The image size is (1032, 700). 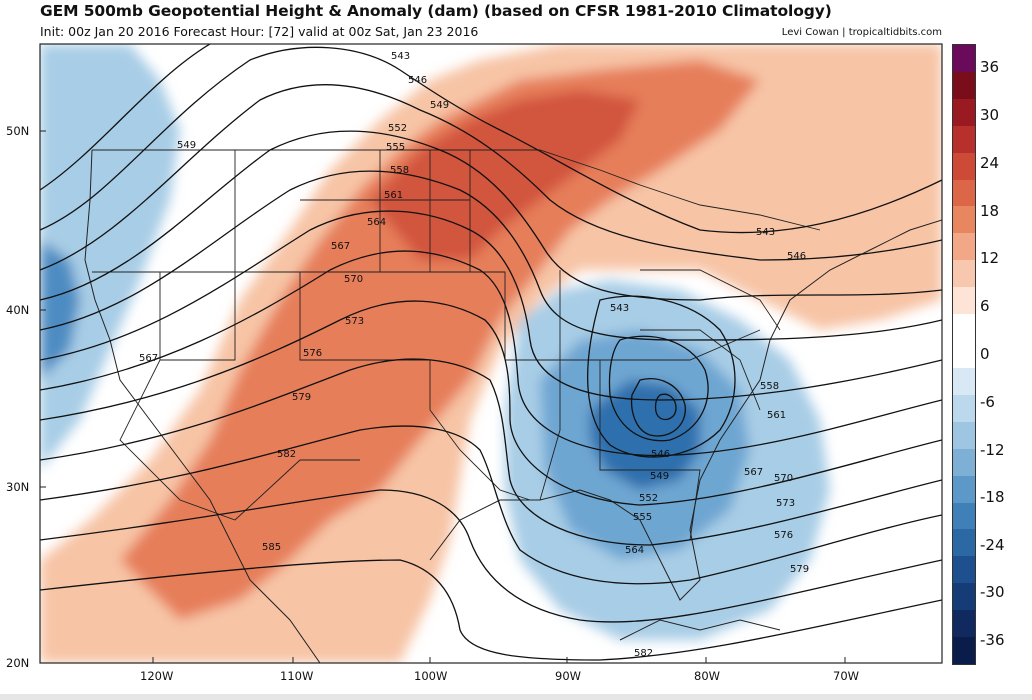 What do you see at coordinates (271, 547) in the screenshot?
I see `contour-label: 585` at bounding box center [271, 547].